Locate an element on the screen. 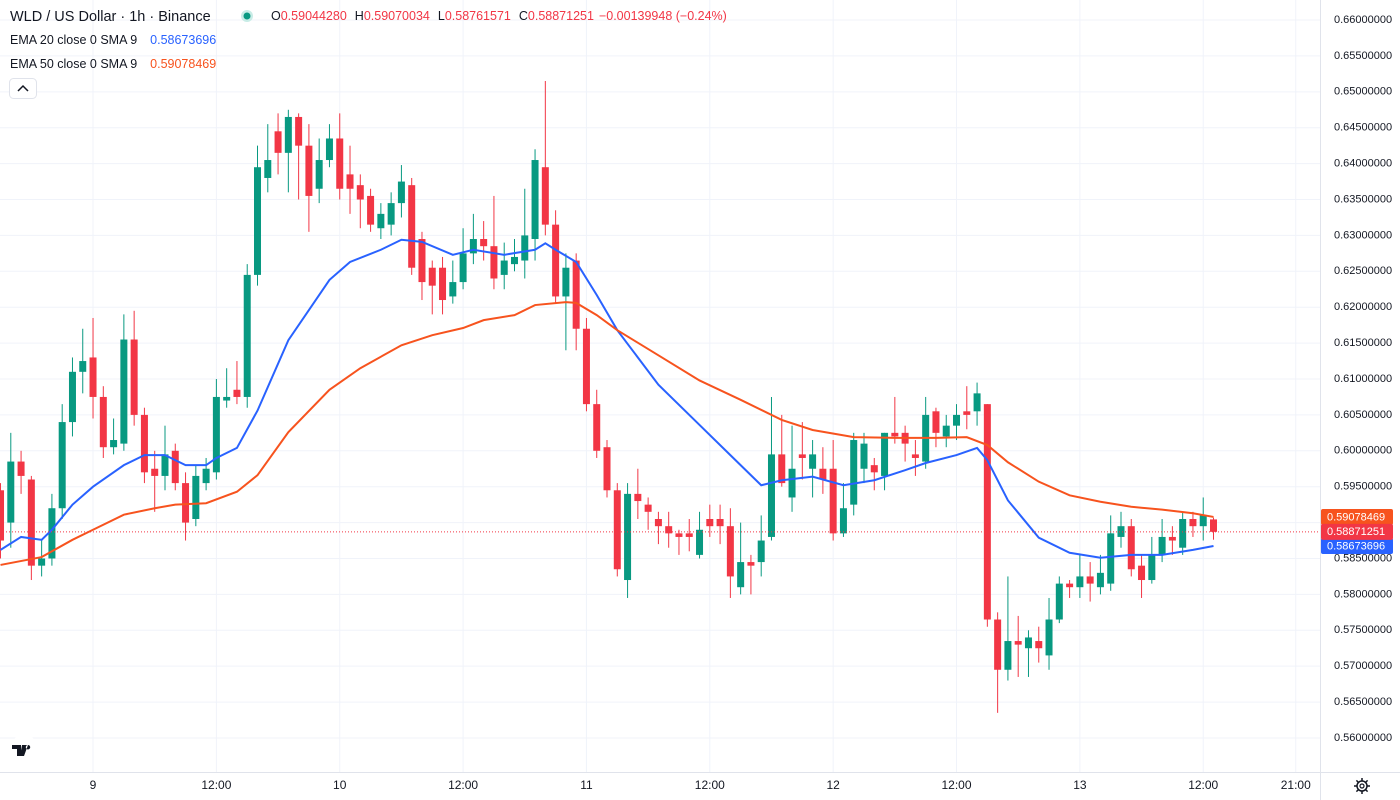 The image size is (1400, 800). settings-button is located at coordinates (1362, 786).